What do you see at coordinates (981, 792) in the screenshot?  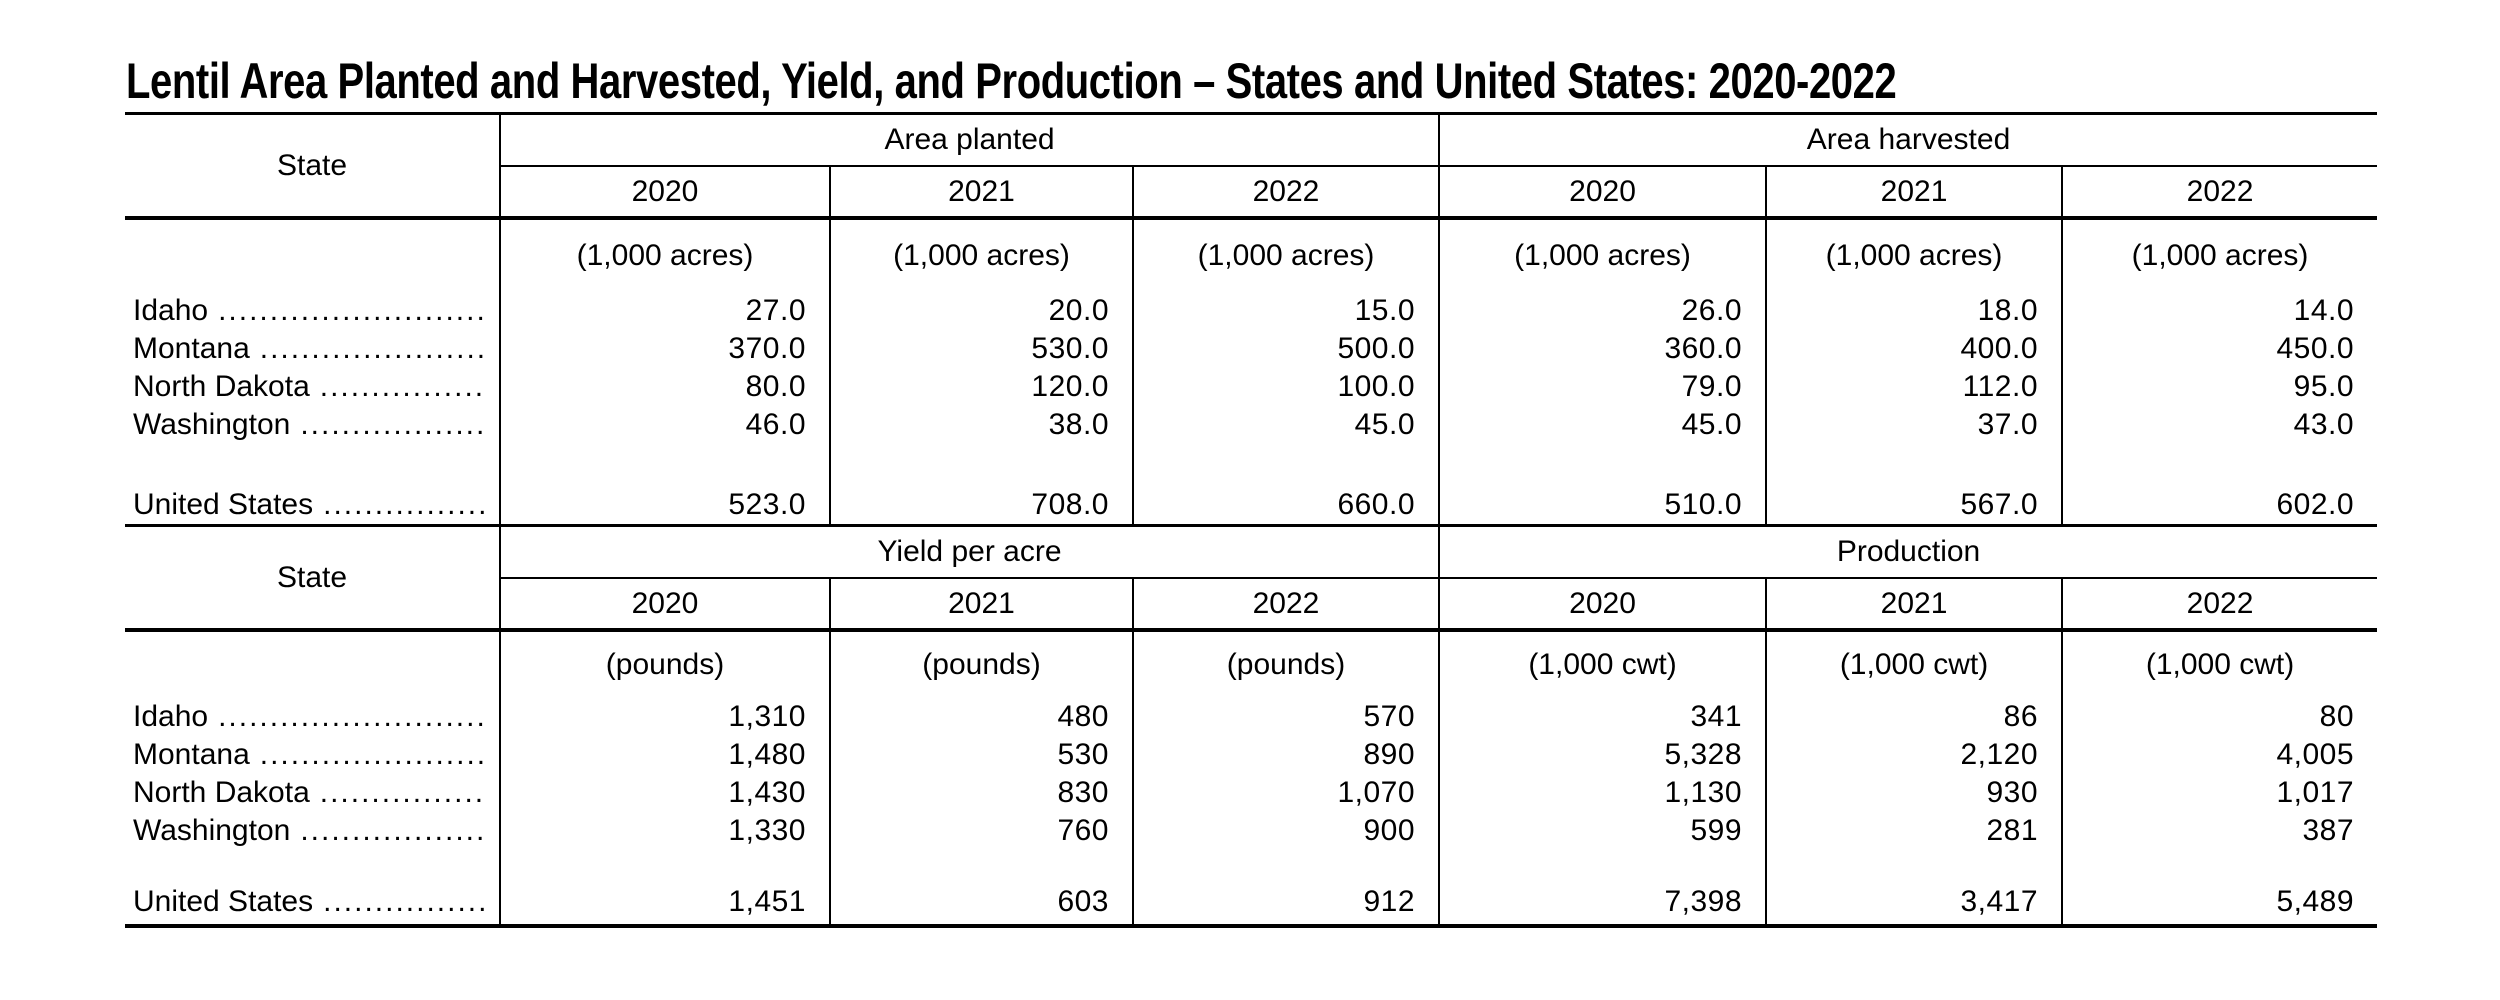 I see `value-cell: 830` at bounding box center [981, 792].